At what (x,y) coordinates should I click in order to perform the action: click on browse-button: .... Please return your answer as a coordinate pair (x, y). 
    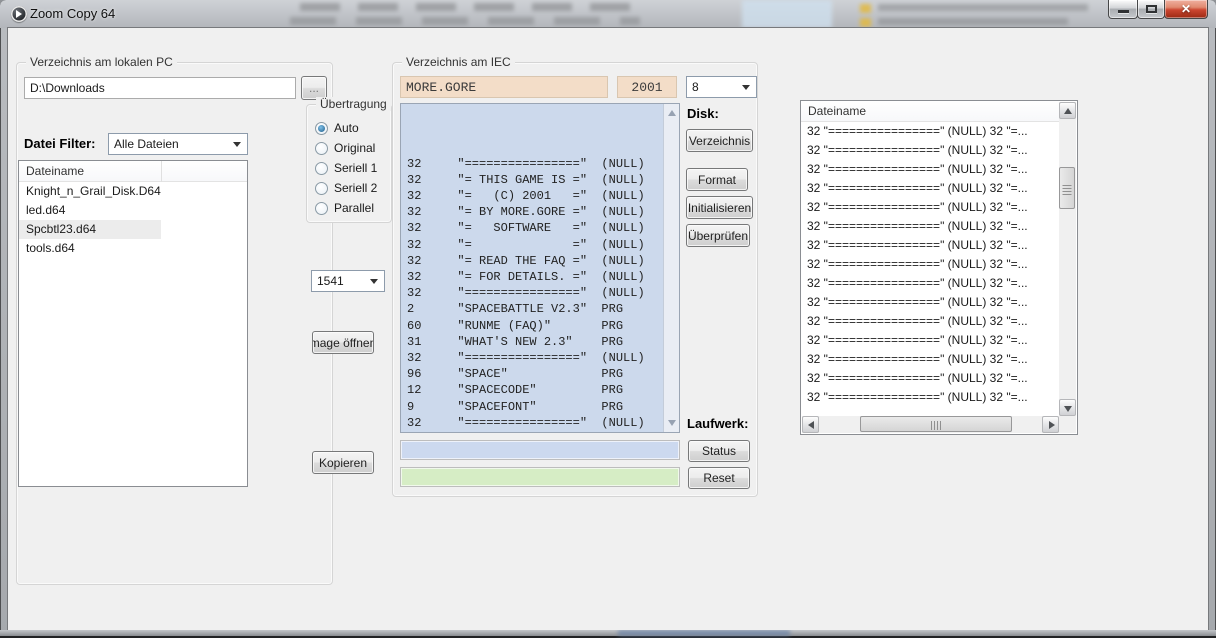
    Looking at the image, I should click on (314, 88).